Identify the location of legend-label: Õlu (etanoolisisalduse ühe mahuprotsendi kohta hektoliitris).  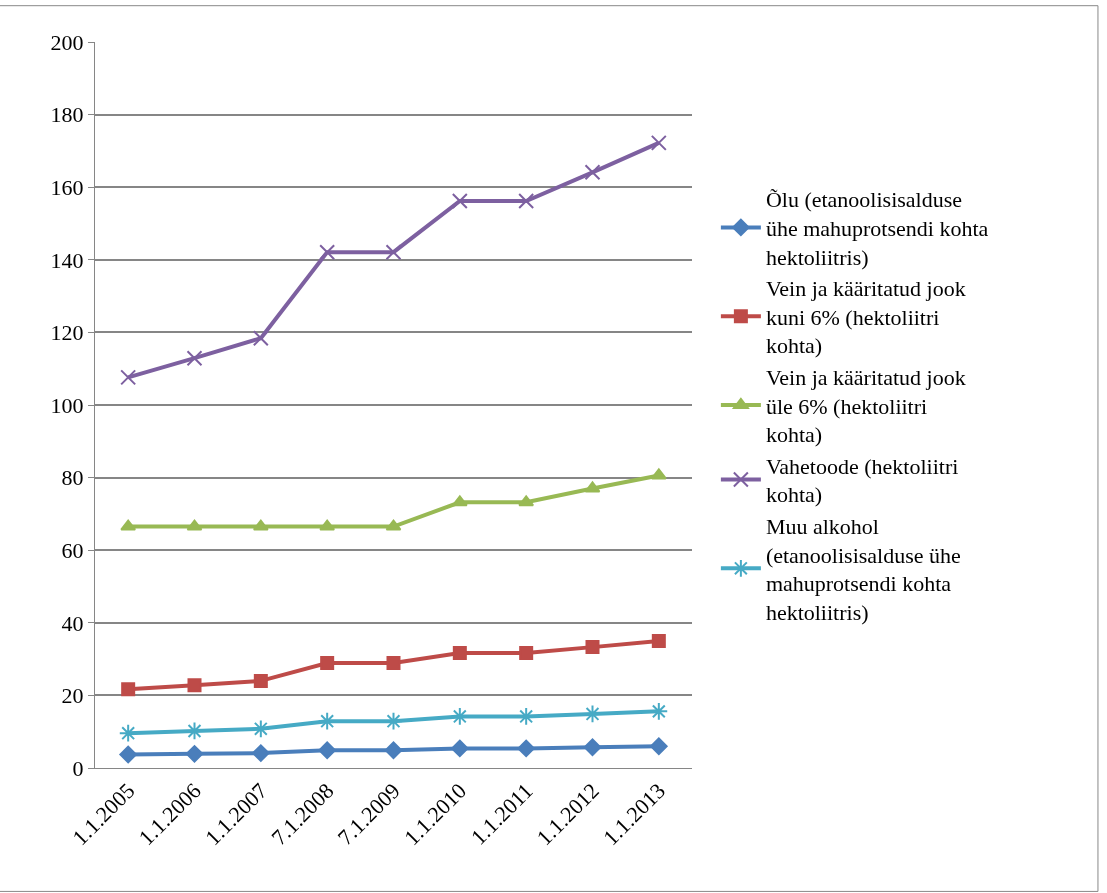
(877, 228).